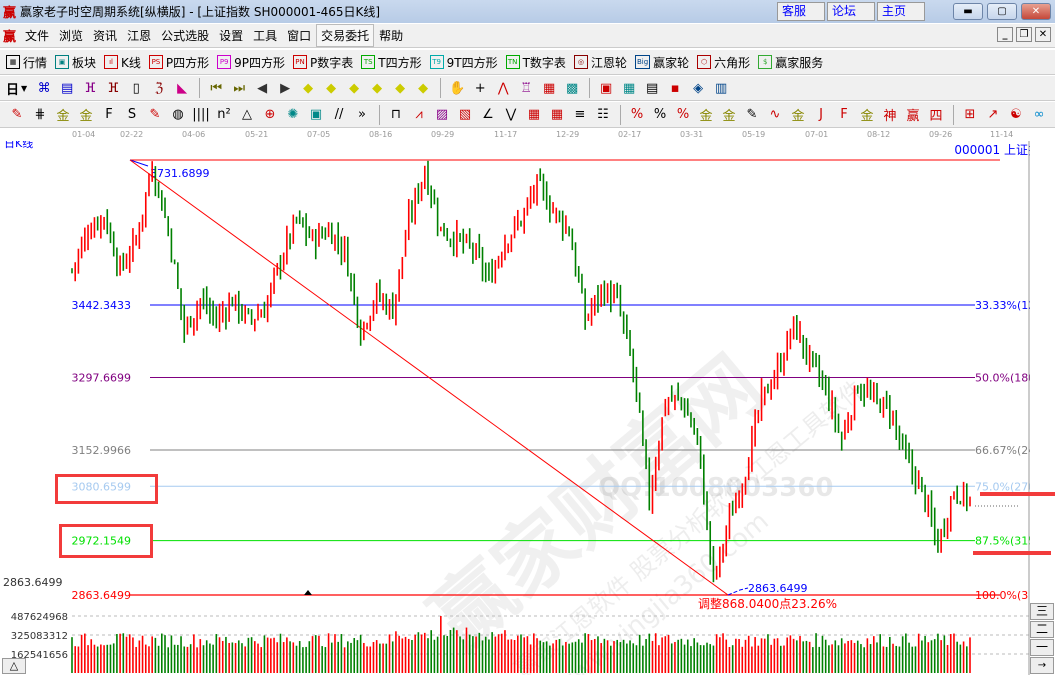 The image size is (1055, 675). Describe the element at coordinates (890, 116) in the screenshot. I see `shen-icon: 神` at that location.